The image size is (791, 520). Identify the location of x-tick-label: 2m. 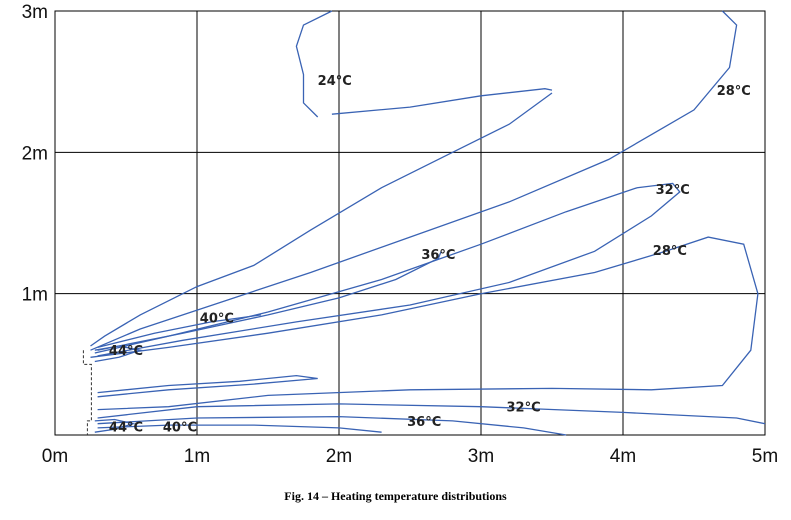
(339, 456).